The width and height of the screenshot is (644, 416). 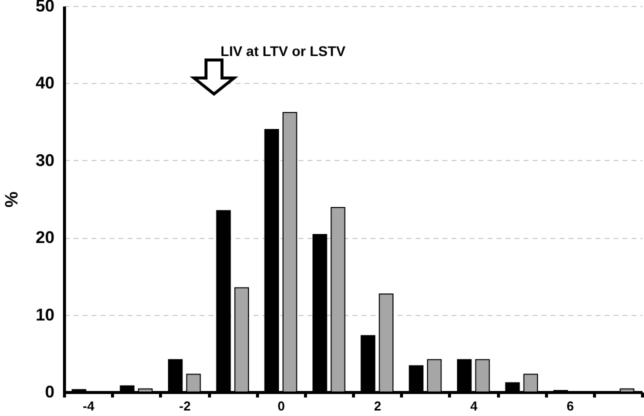 I want to click on x-tick-label: 2, so click(x=378, y=406).